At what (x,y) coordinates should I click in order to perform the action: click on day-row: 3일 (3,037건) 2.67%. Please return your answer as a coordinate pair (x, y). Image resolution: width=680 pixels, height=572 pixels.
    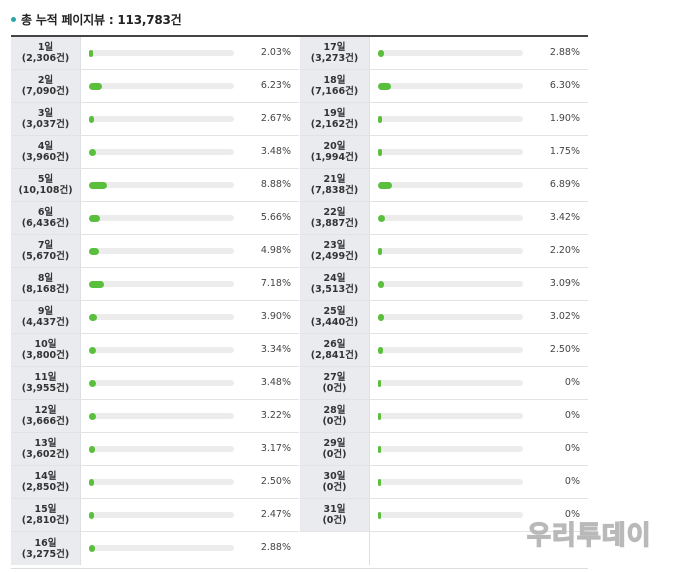
    Looking at the image, I should click on (155, 119).